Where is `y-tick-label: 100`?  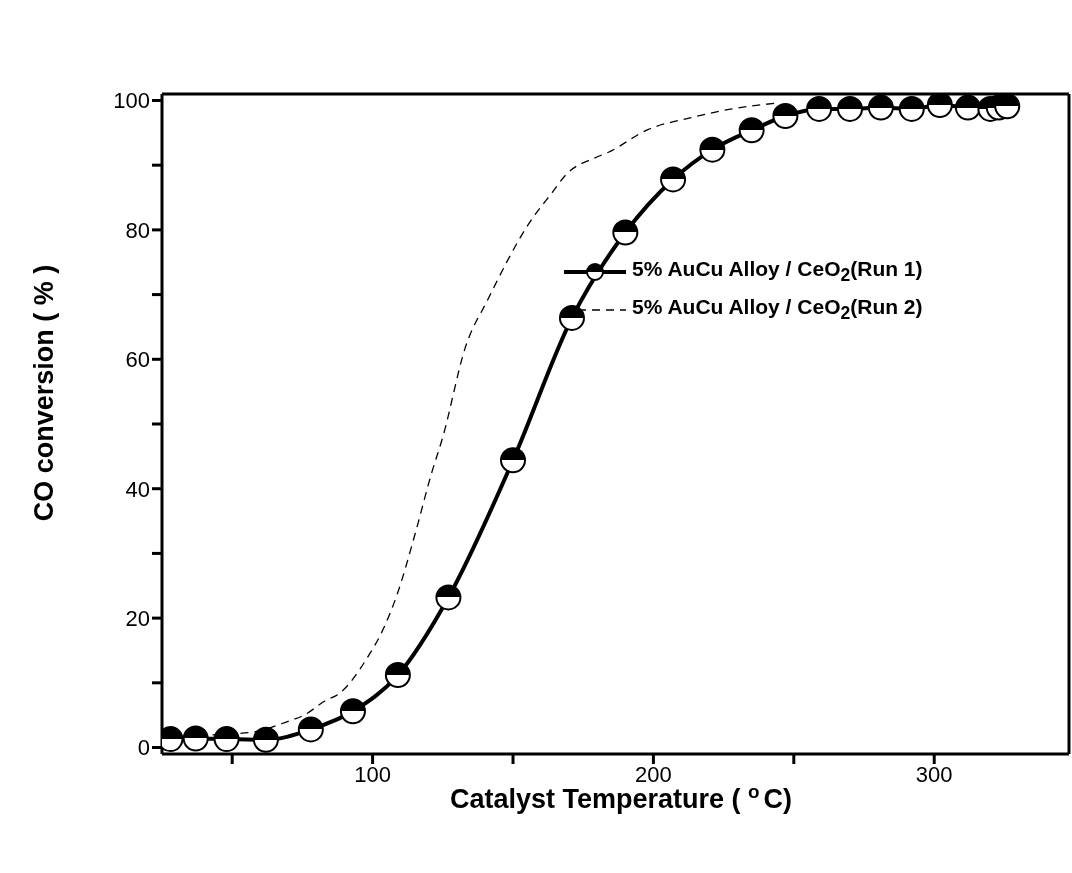
y-tick-label: 100 is located at coordinates (131, 101).